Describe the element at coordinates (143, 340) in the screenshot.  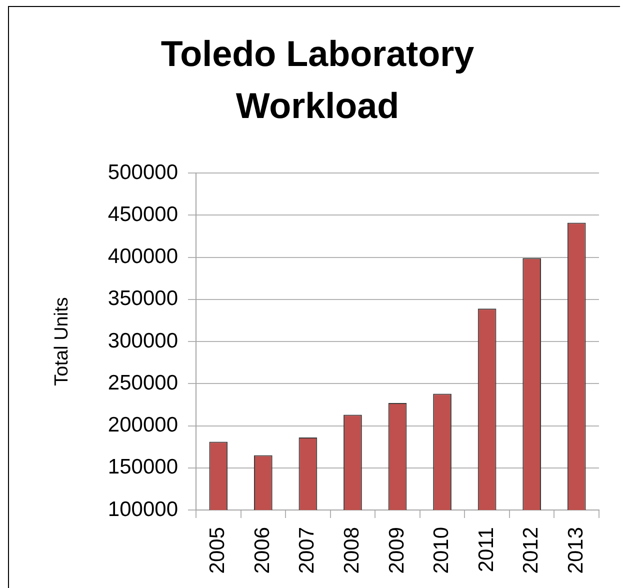
I see `y-tick-label: 300000` at that location.